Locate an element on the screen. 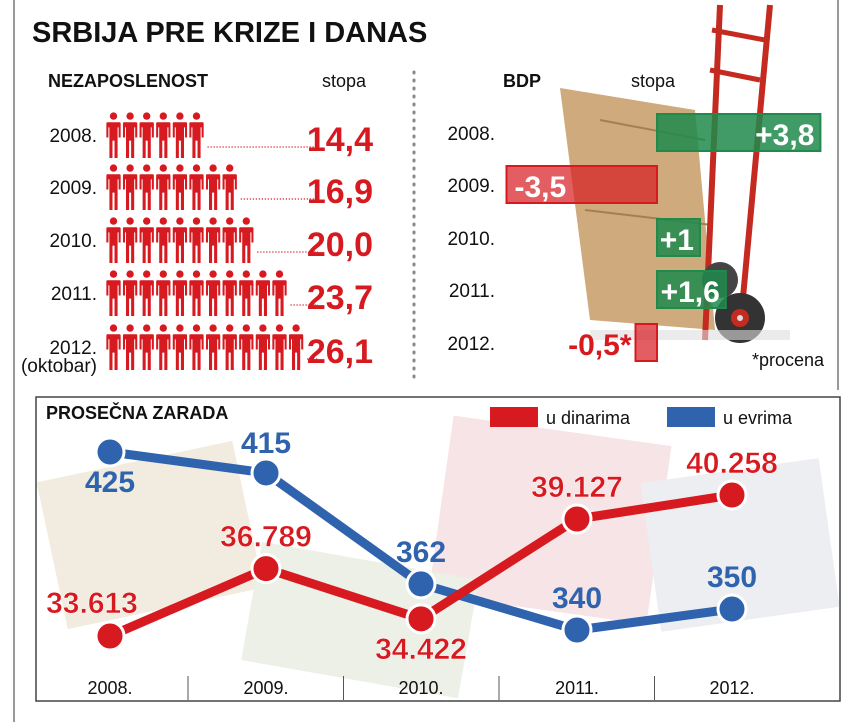 The image size is (850, 722). gdp-year-label: 2012. is located at coordinates (471, 344).